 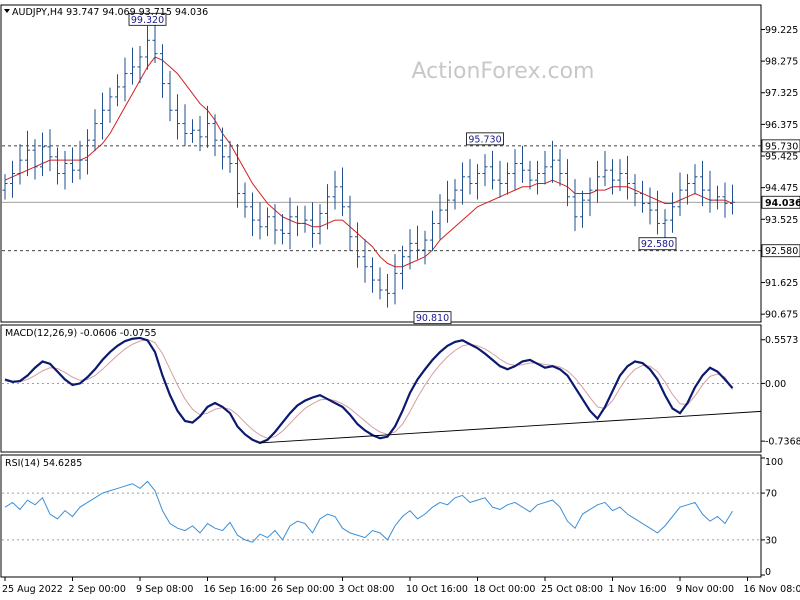 I want to click on x-tick-label: 3 Oct 08:00, so click(x=367, y=589).